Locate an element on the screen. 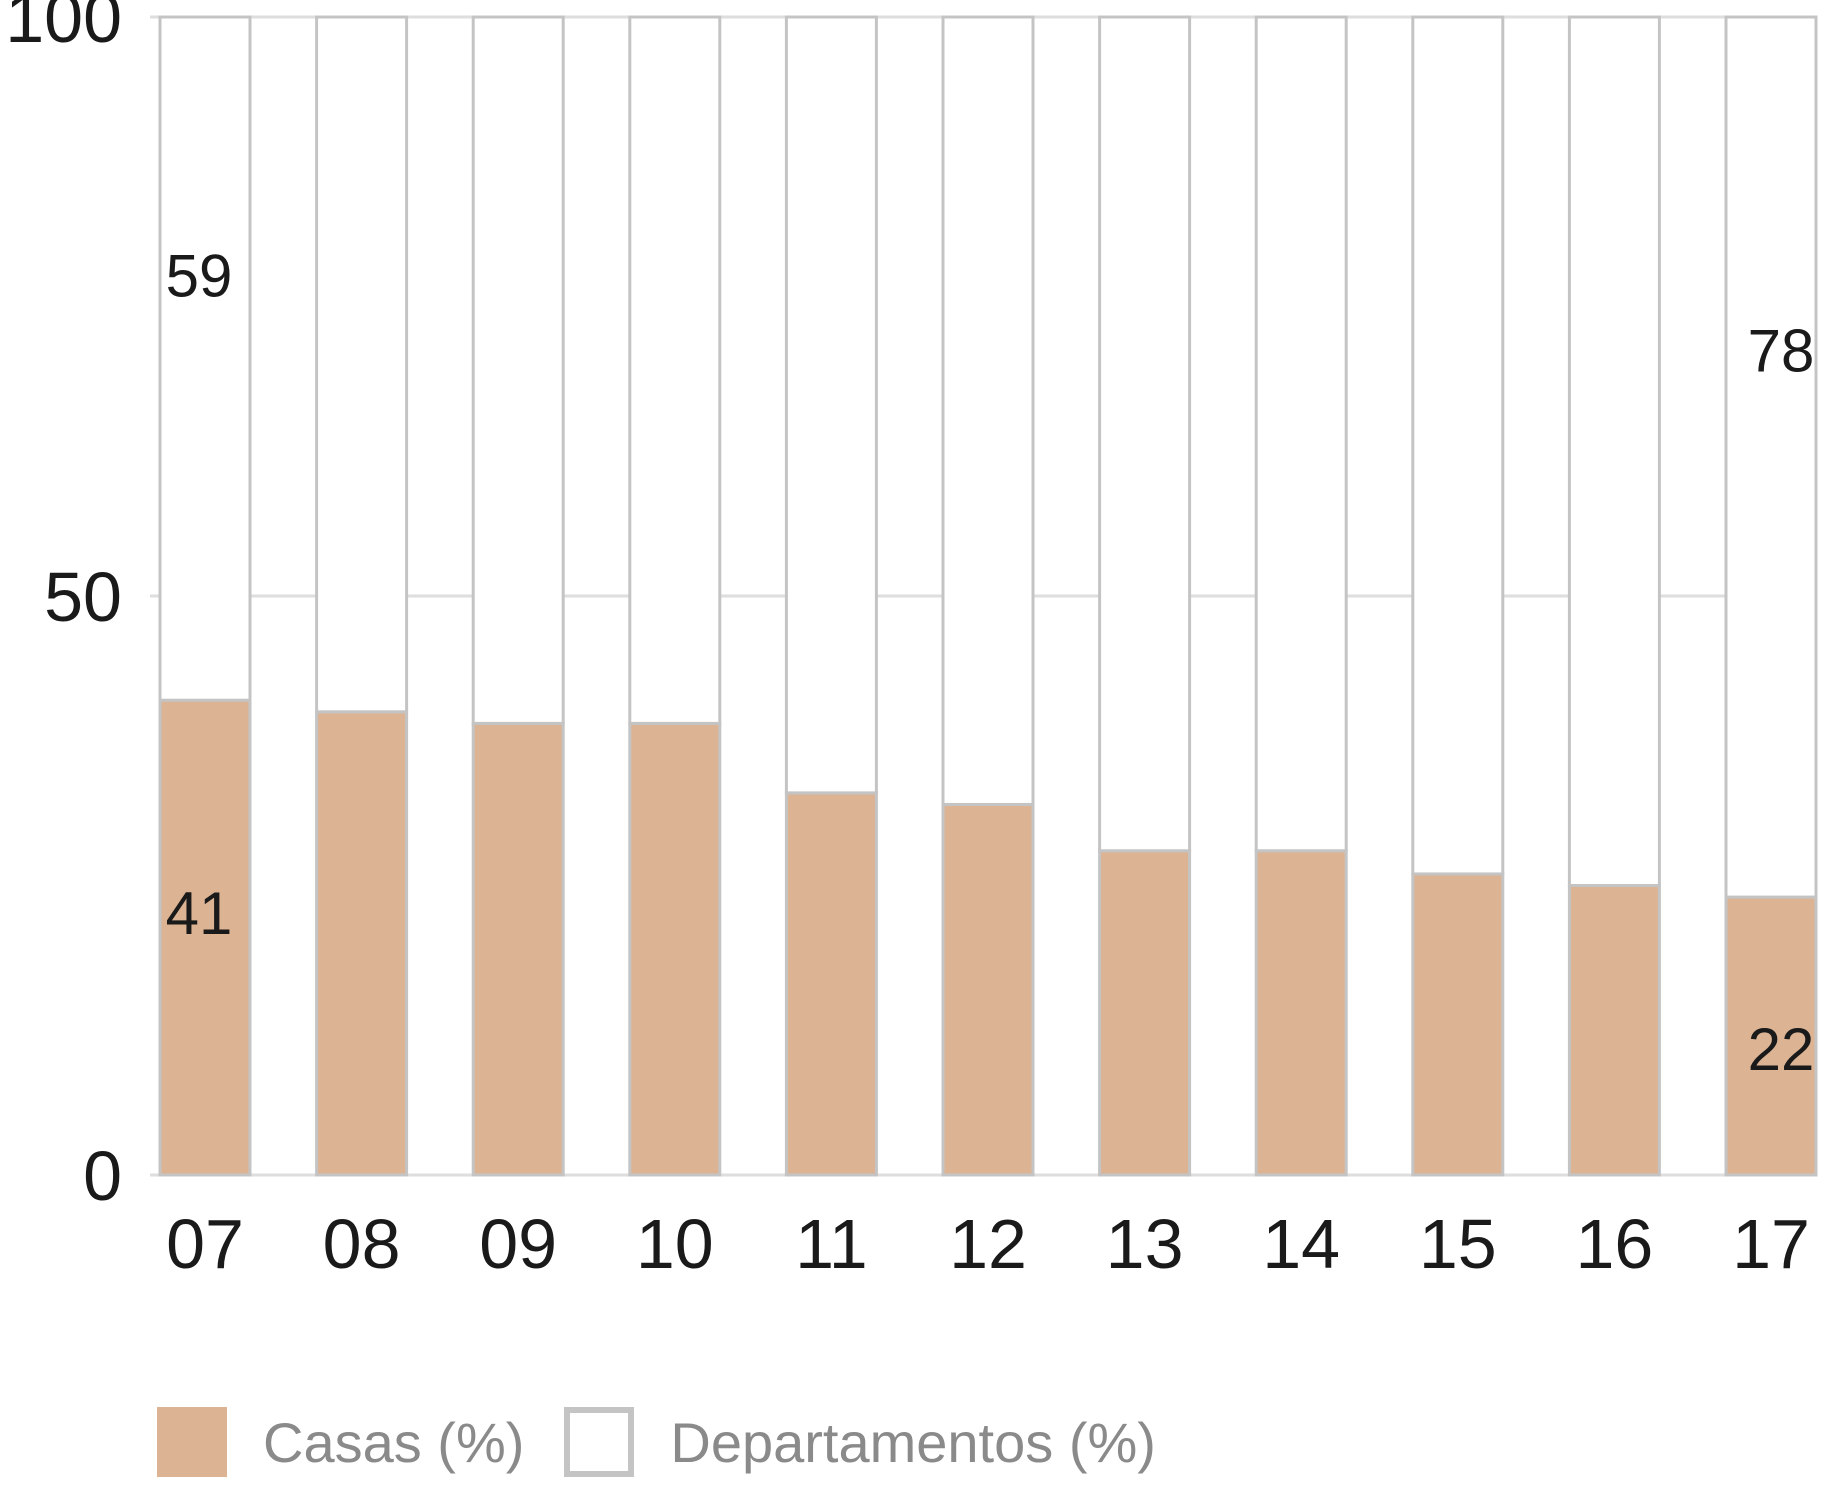  x-tick-08: 08 is located at coordinates (362, 1244).